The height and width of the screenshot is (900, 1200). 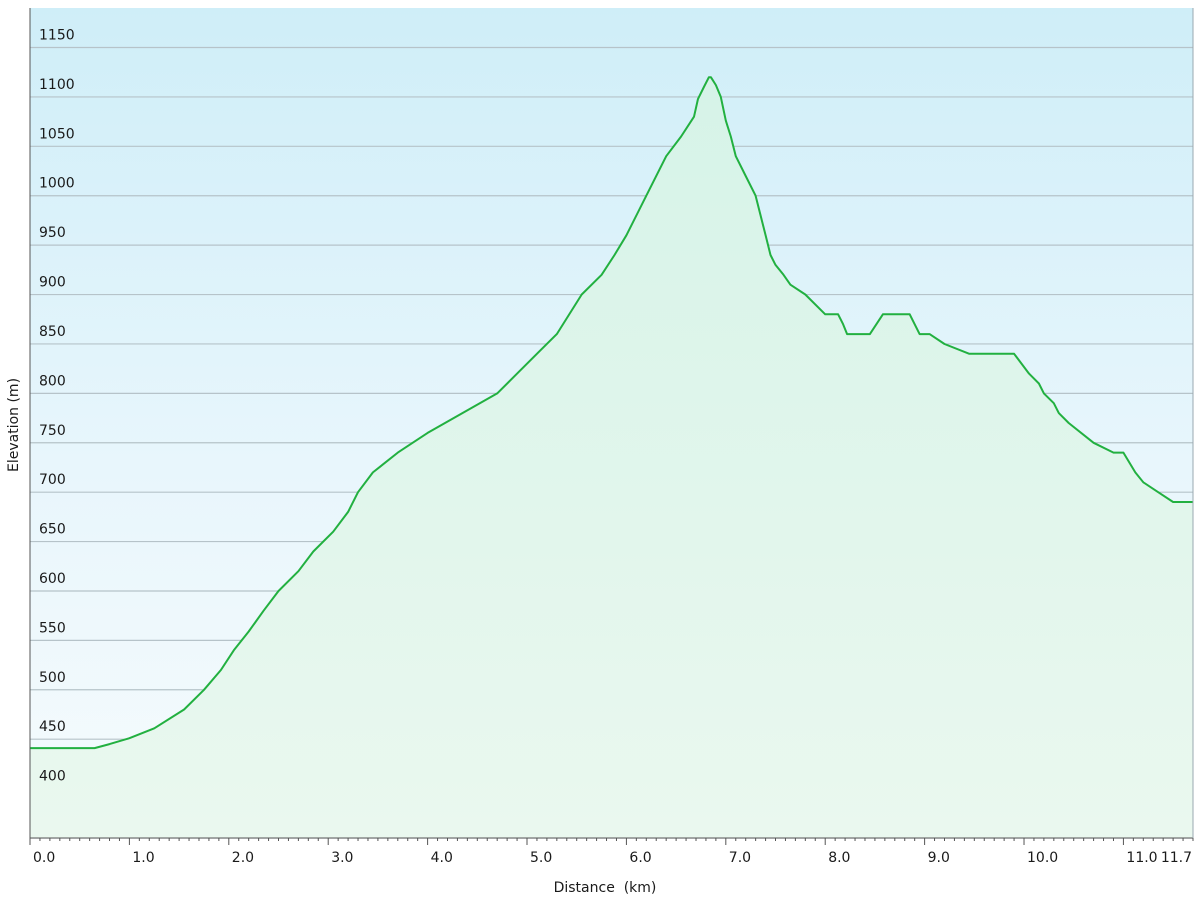 What do you see at coordinates (52, 727) in the screenshot?
I see `y-tick-label: 450` at bounding box center [52, 727].